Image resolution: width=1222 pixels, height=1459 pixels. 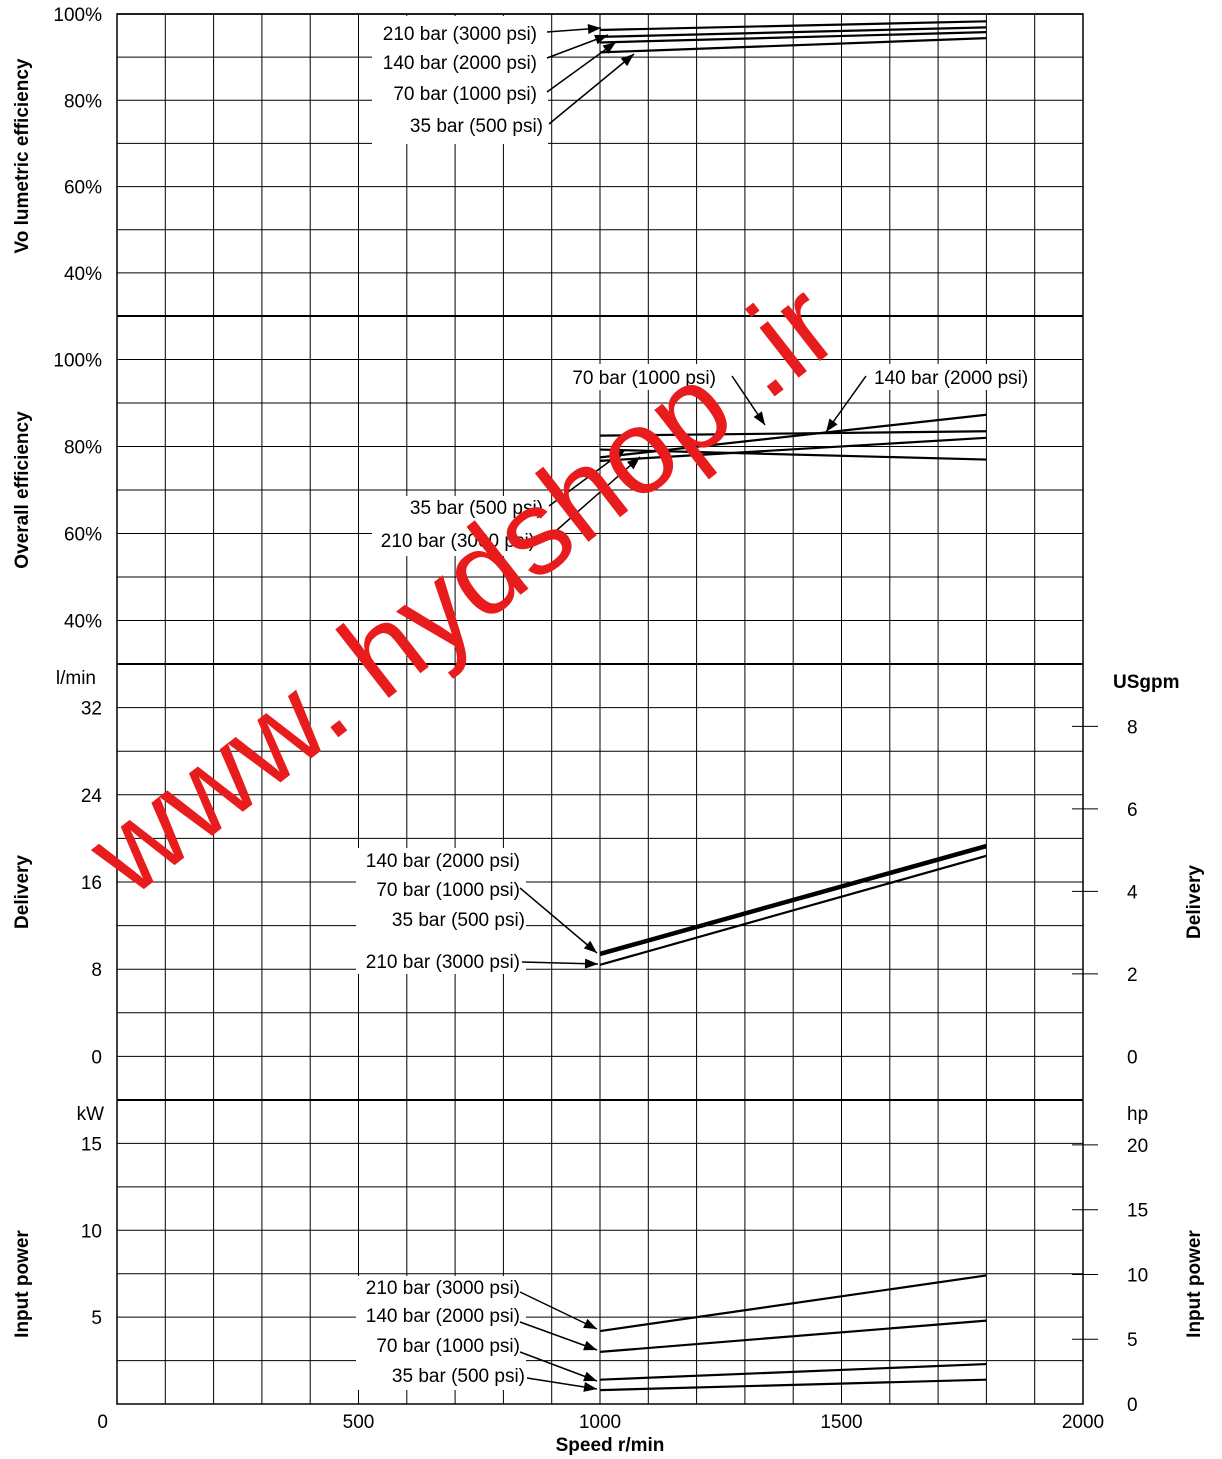 What do you see at coordinates (91, 883) in the screenshot?
I see `y-tick-label: 16` at bounding box center [91, 883].